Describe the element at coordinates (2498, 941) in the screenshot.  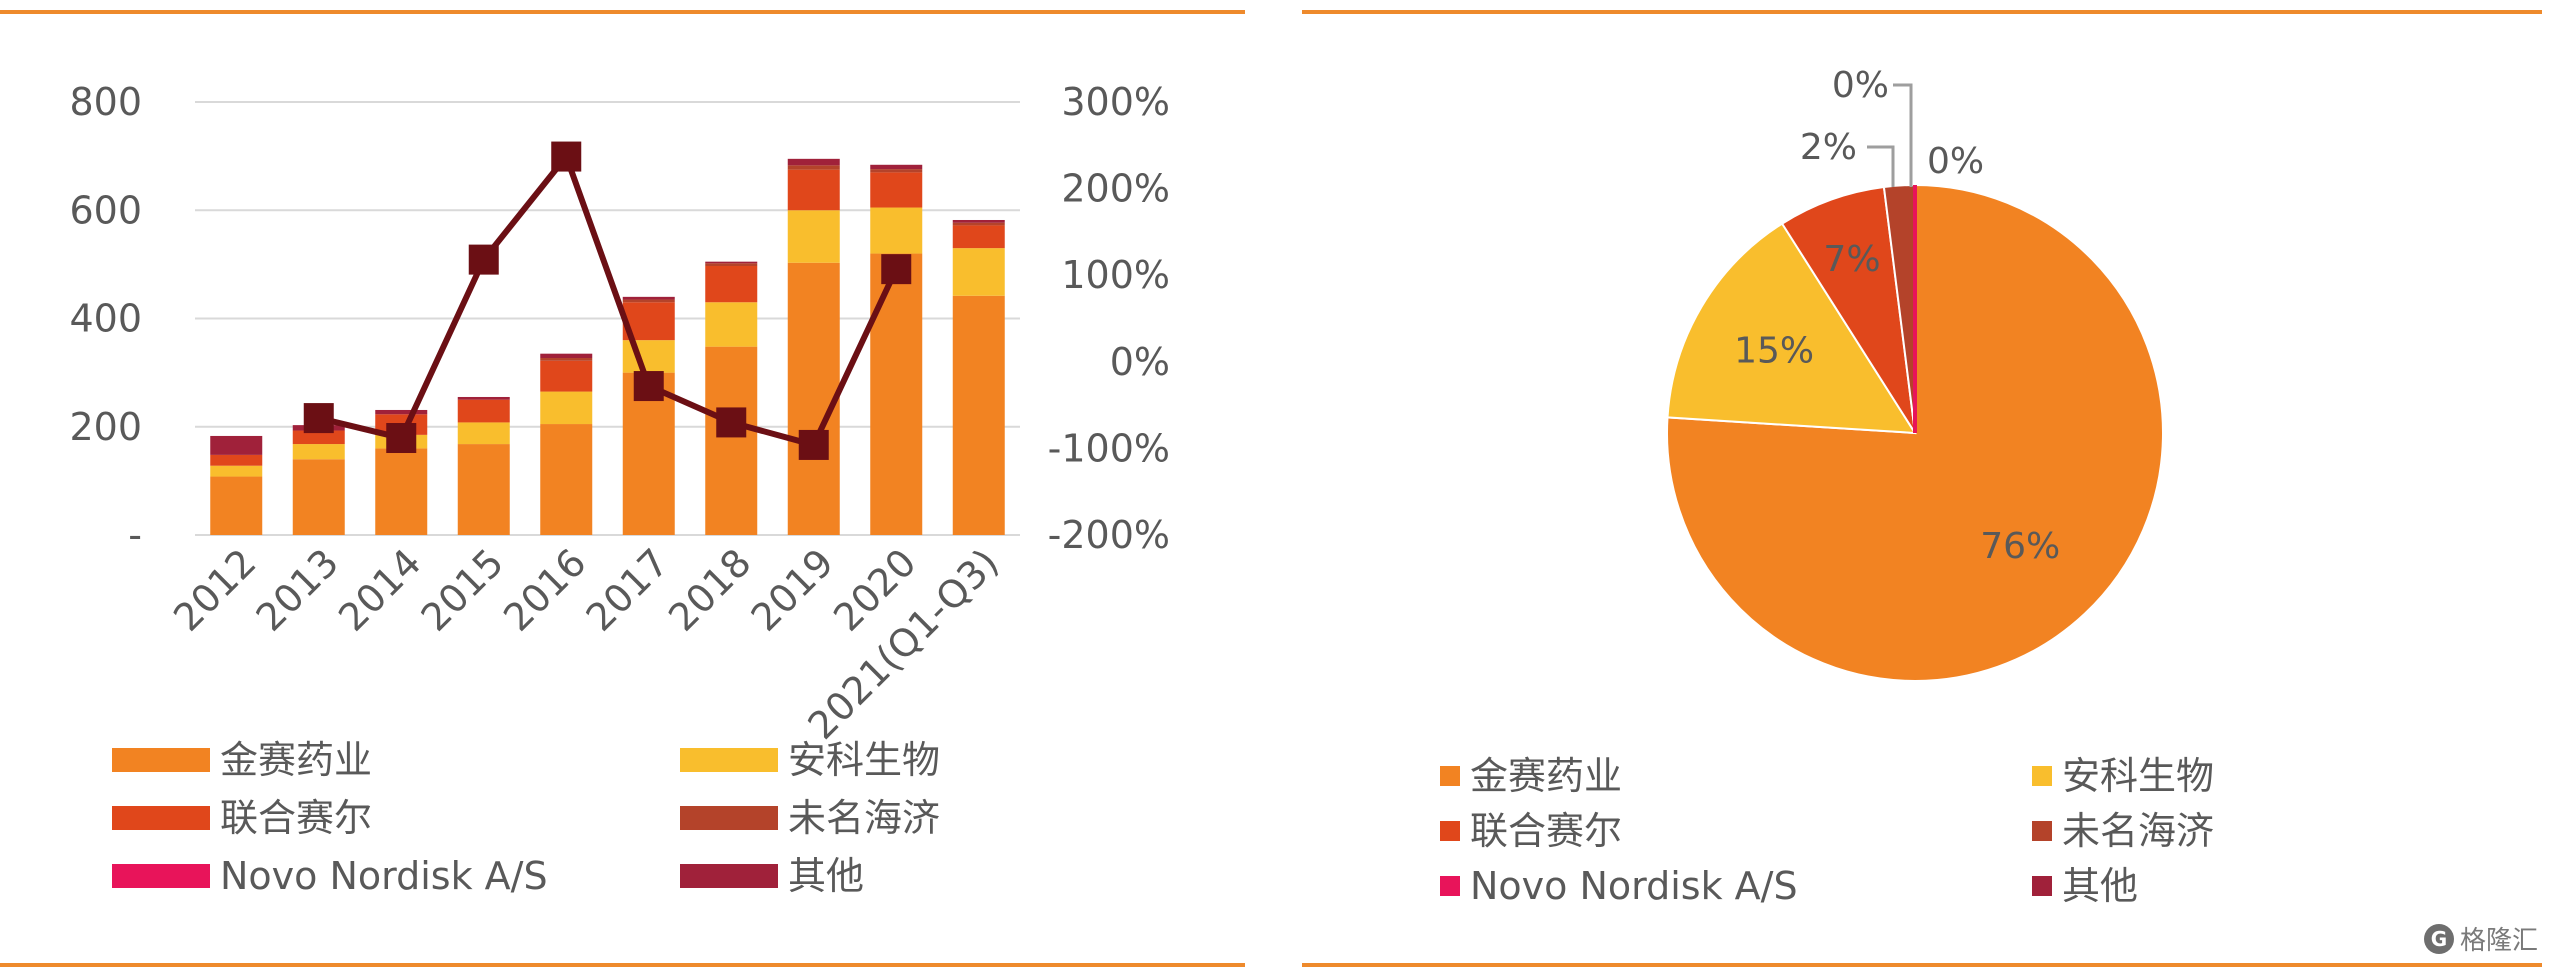
I see `watermark-text: 格隆汇` at that location.